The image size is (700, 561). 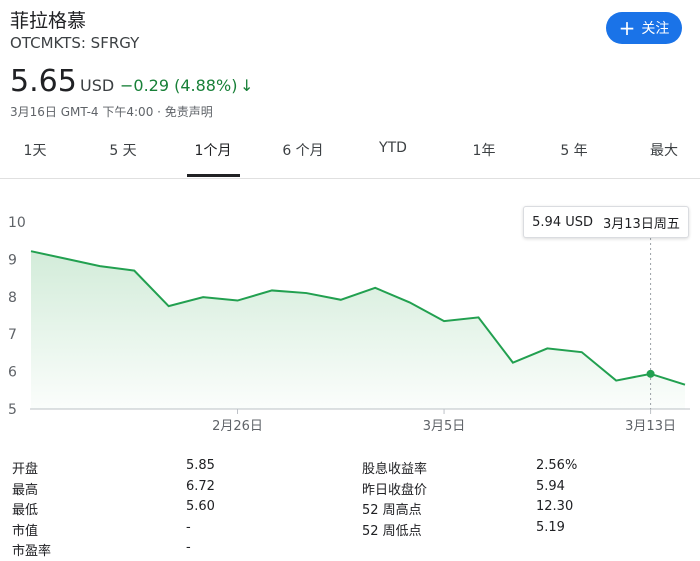 I want to click on stat-prev-close: 昨日收盘价 5.94, so click(x=463, y=488).